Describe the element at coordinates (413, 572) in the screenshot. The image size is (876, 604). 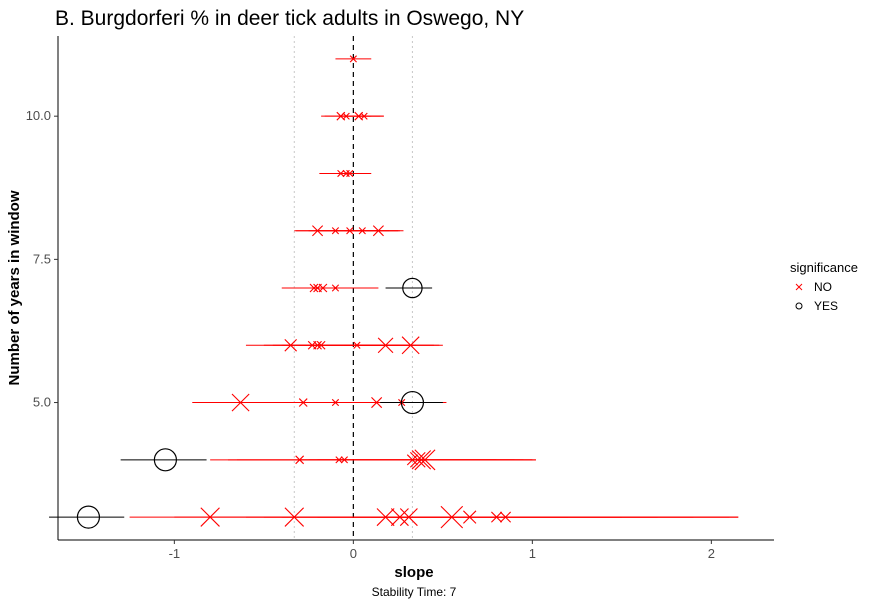
I see `x-axis-title: slope` at that location.